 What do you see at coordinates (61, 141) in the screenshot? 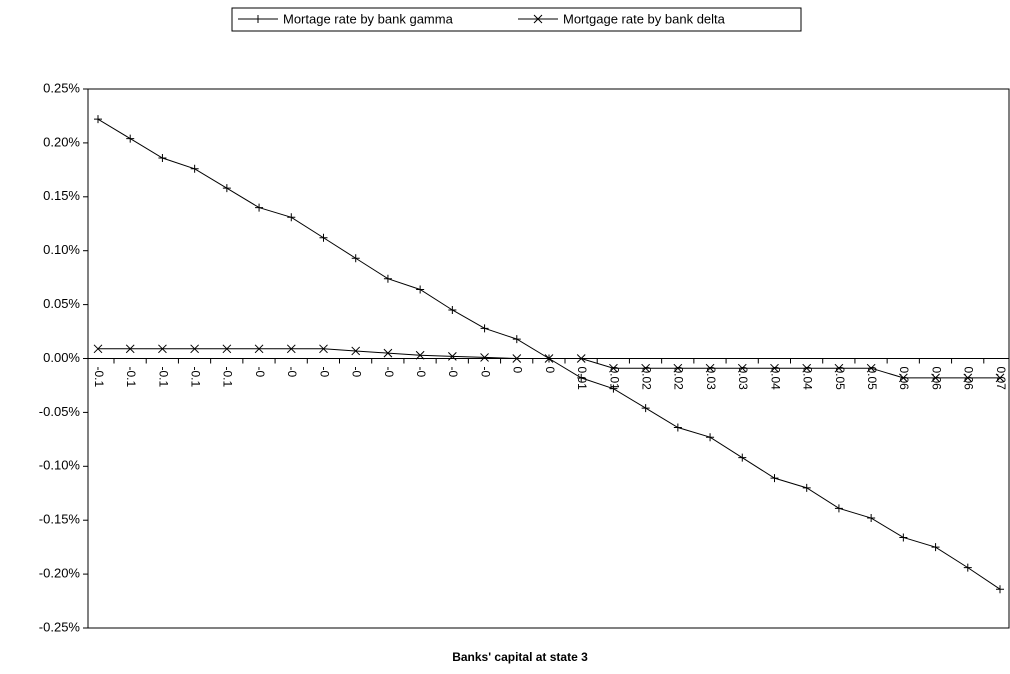
I see `y-tick-label: 0.20%` at bounding box center [61, 141].